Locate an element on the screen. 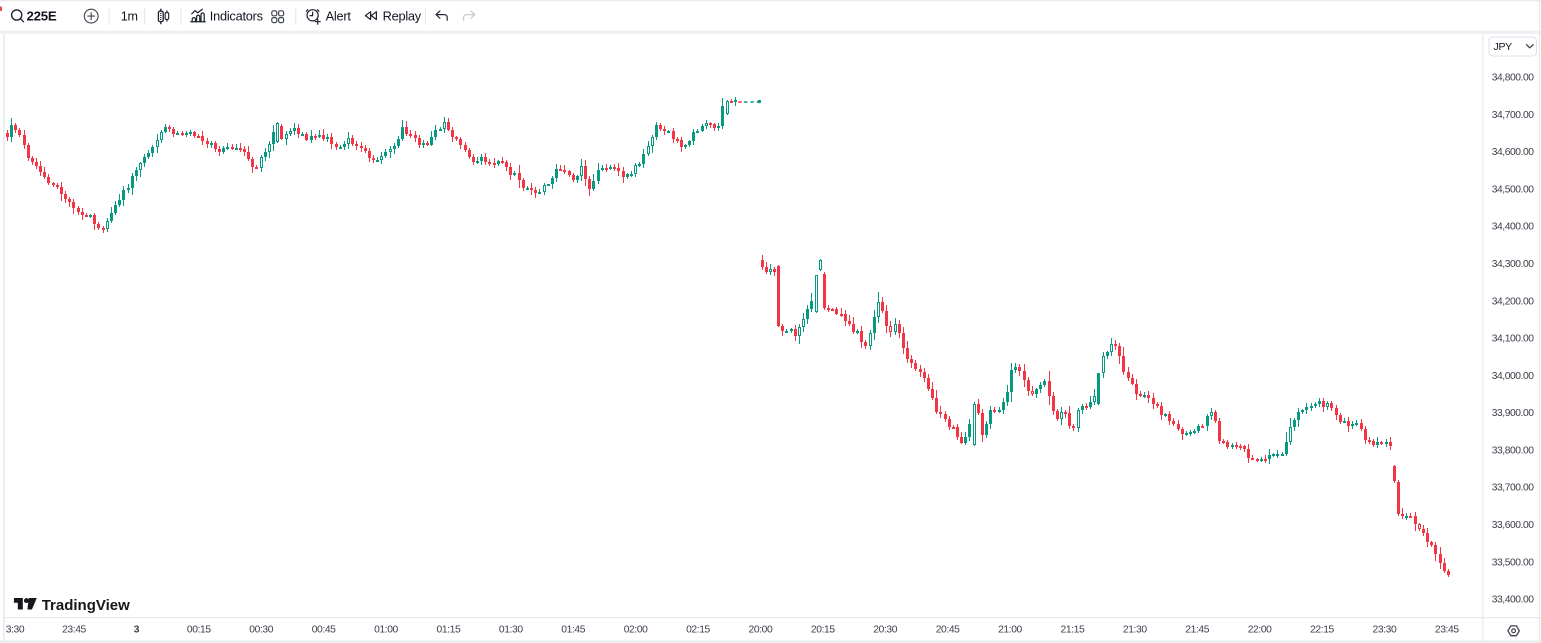 The height and width of the screenshot is (643, 1541). svg-text: 02:00 is located at coordinates (636, 630).